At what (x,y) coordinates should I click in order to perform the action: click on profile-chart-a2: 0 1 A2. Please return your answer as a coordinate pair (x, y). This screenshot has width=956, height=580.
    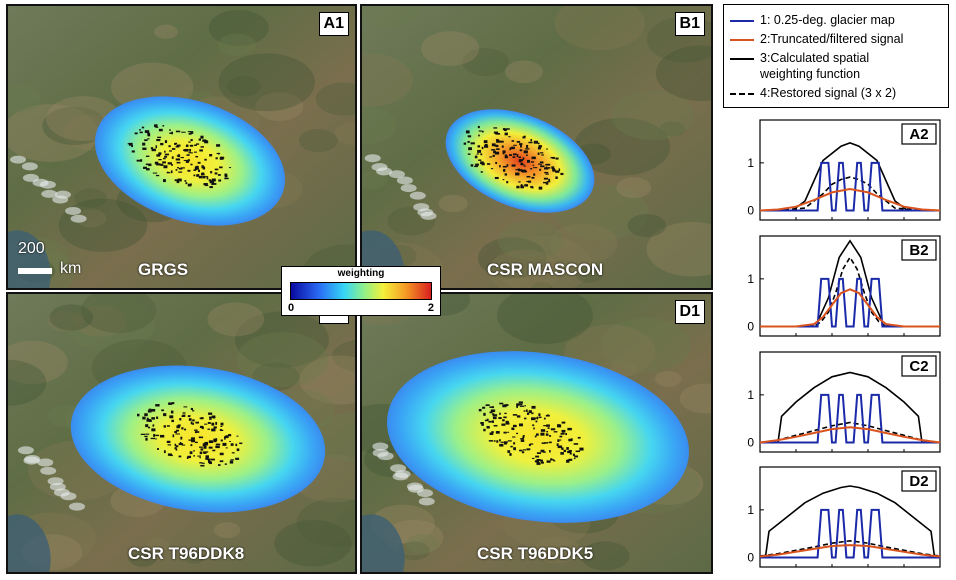
    Looking at the image, I should click on (839, 172).